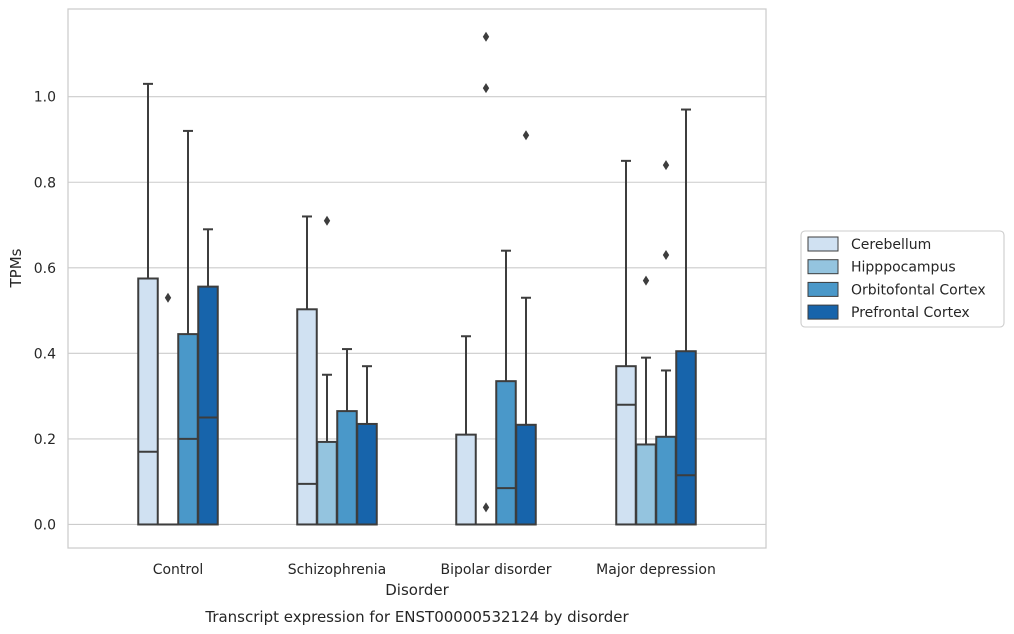  Describe the element at coordinates (495, 570) in the screenshot. I see `x-tick-label: Bipolar disorder` at that location.